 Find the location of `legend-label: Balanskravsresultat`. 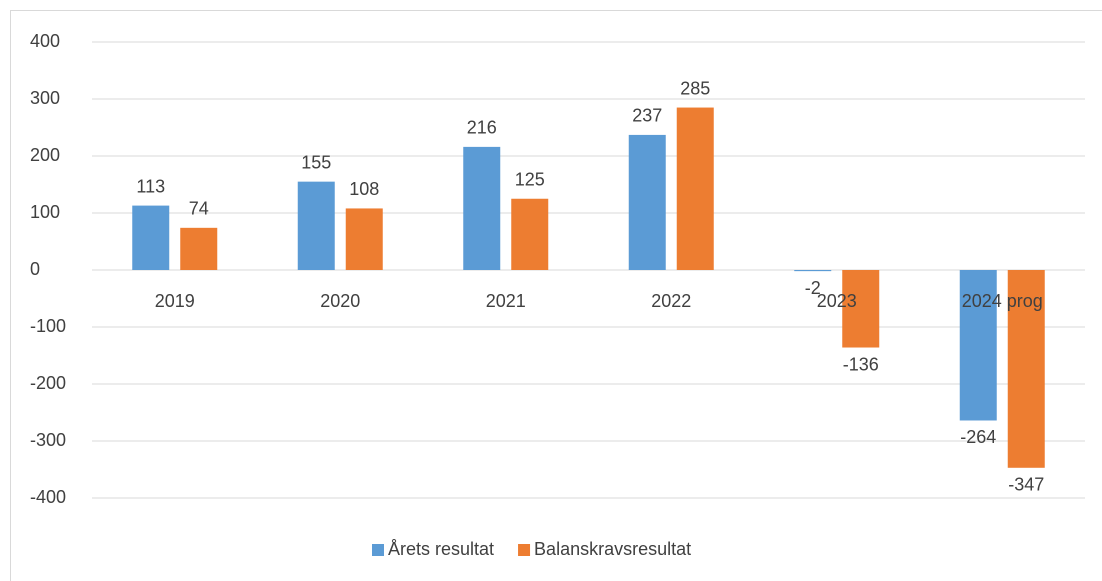

legend-label: Balanskravsresultat is located at coordinates (612, 549).